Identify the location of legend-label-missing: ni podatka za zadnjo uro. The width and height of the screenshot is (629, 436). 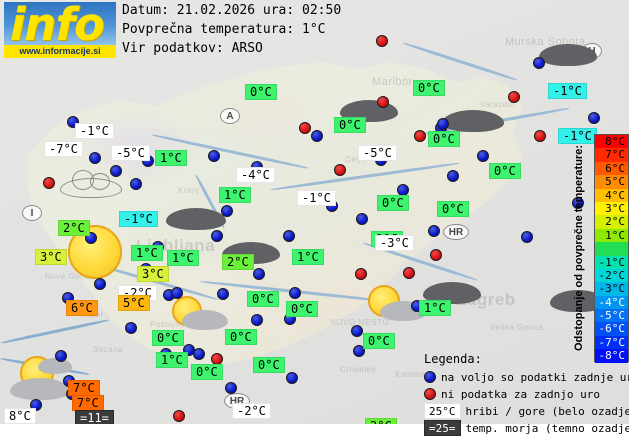
(520, 394).